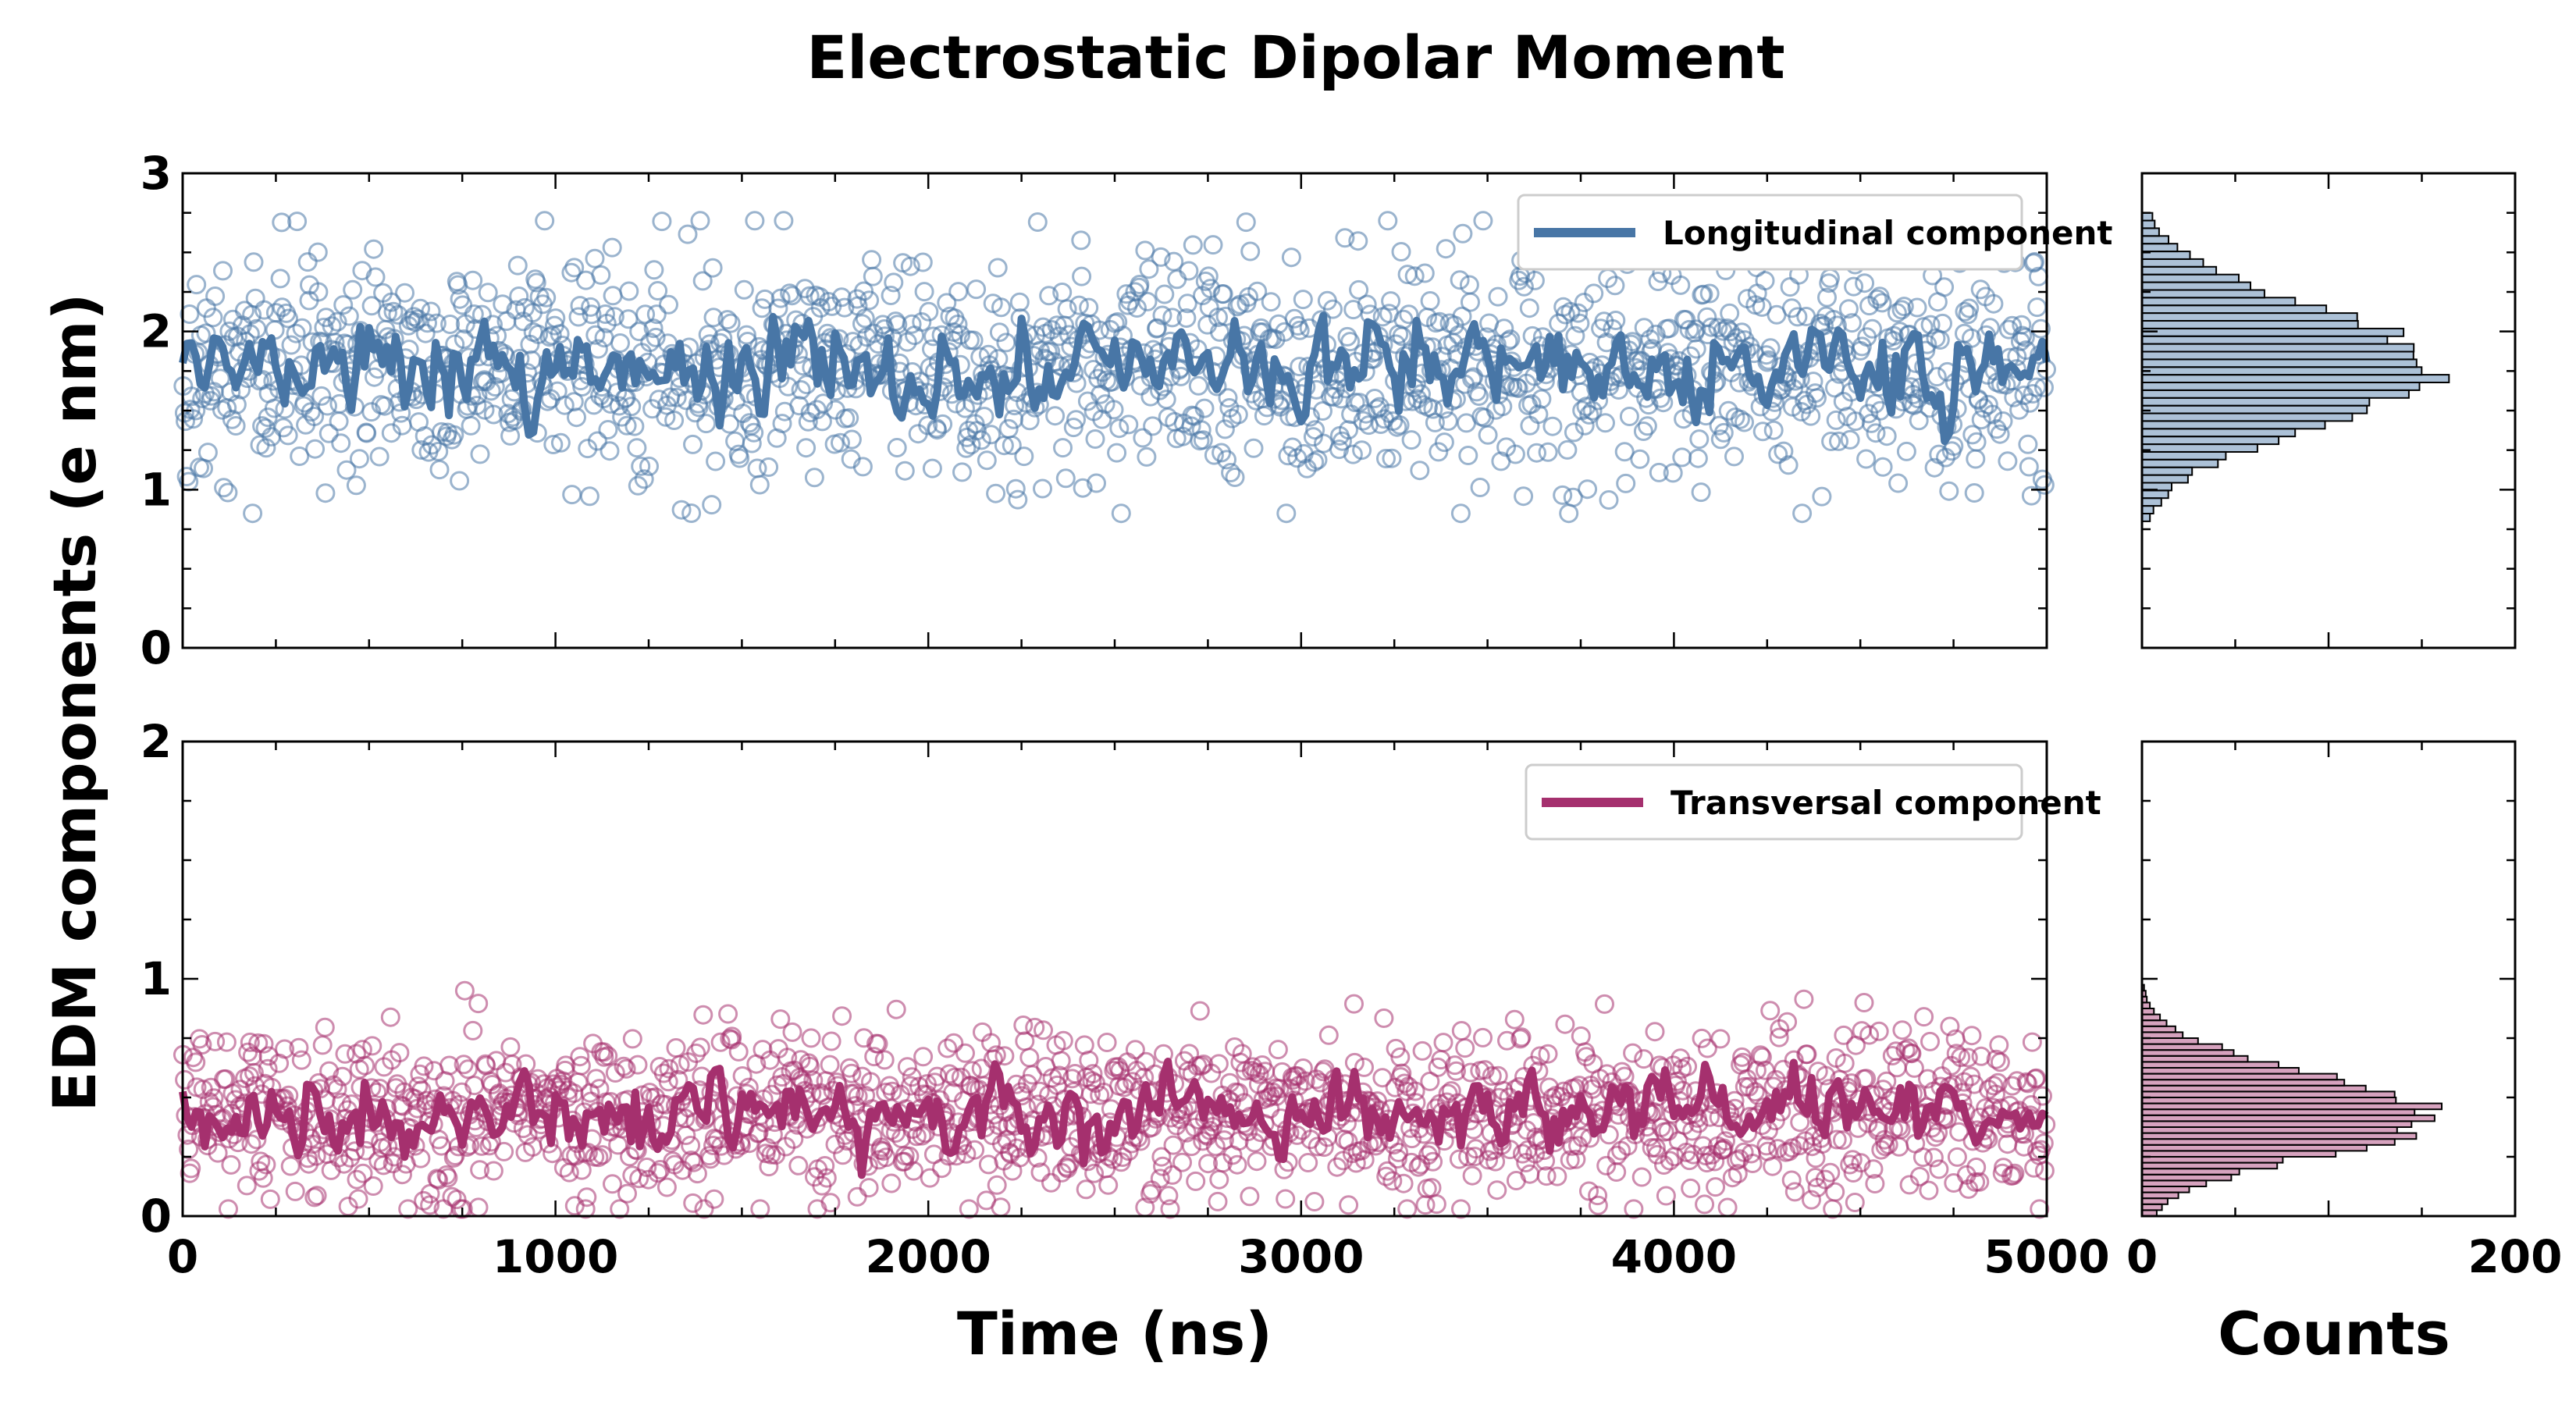 The width and height of the screenshot is (2576, 1405). What do you see at coordinates (156, 1217) in the screenshot?
I see `y-tick-label: 0` at bounding box center [156, 1217].